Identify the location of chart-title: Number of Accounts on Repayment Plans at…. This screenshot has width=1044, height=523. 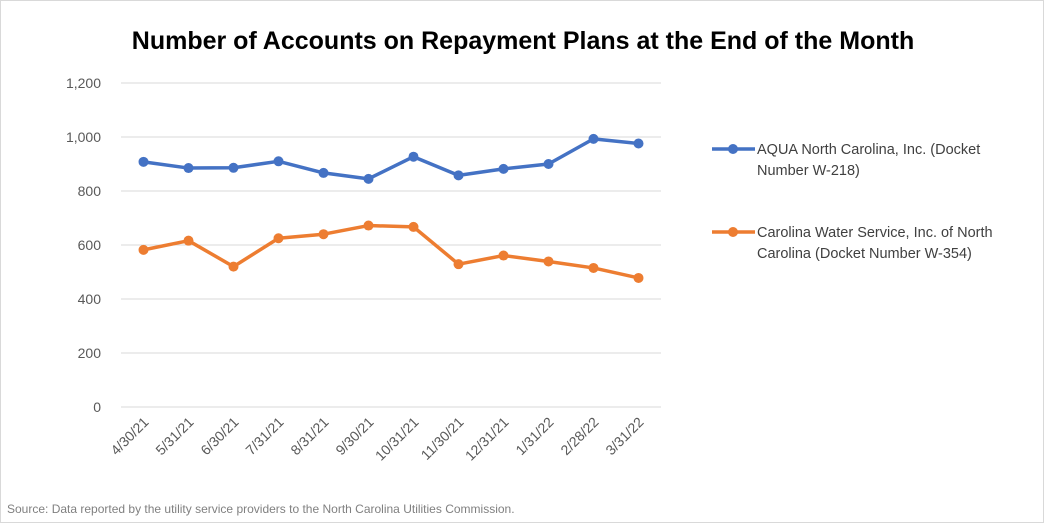
(523, 41).